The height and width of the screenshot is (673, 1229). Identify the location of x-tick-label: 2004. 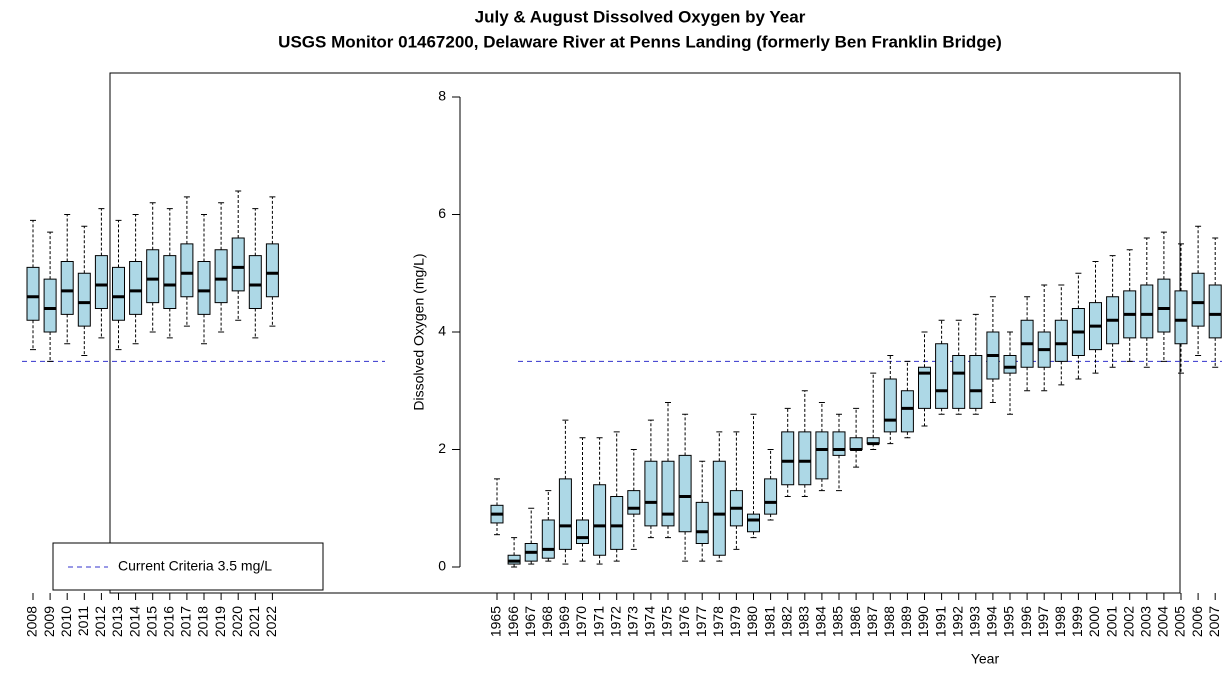
(1163, 621).